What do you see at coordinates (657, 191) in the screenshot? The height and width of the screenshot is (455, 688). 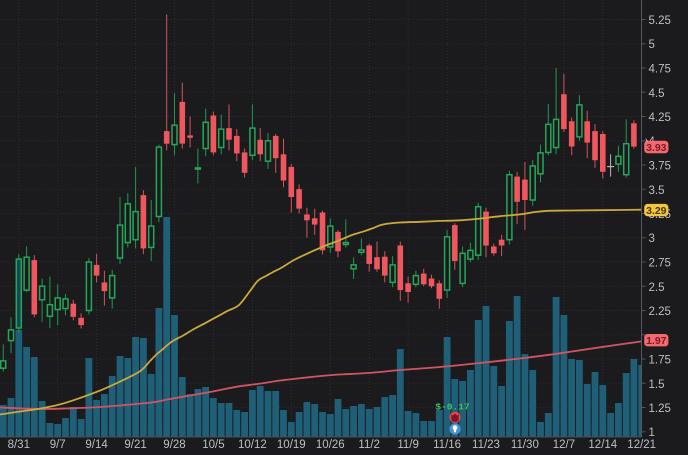 I see `svg-text: 3.5` at bounding box center [657, 191].